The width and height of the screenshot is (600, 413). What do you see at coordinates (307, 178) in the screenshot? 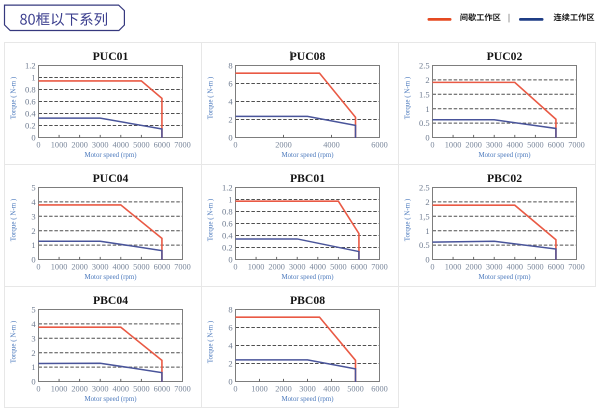
I see `svg-text: PBC01` at bounding box center [307, 178].